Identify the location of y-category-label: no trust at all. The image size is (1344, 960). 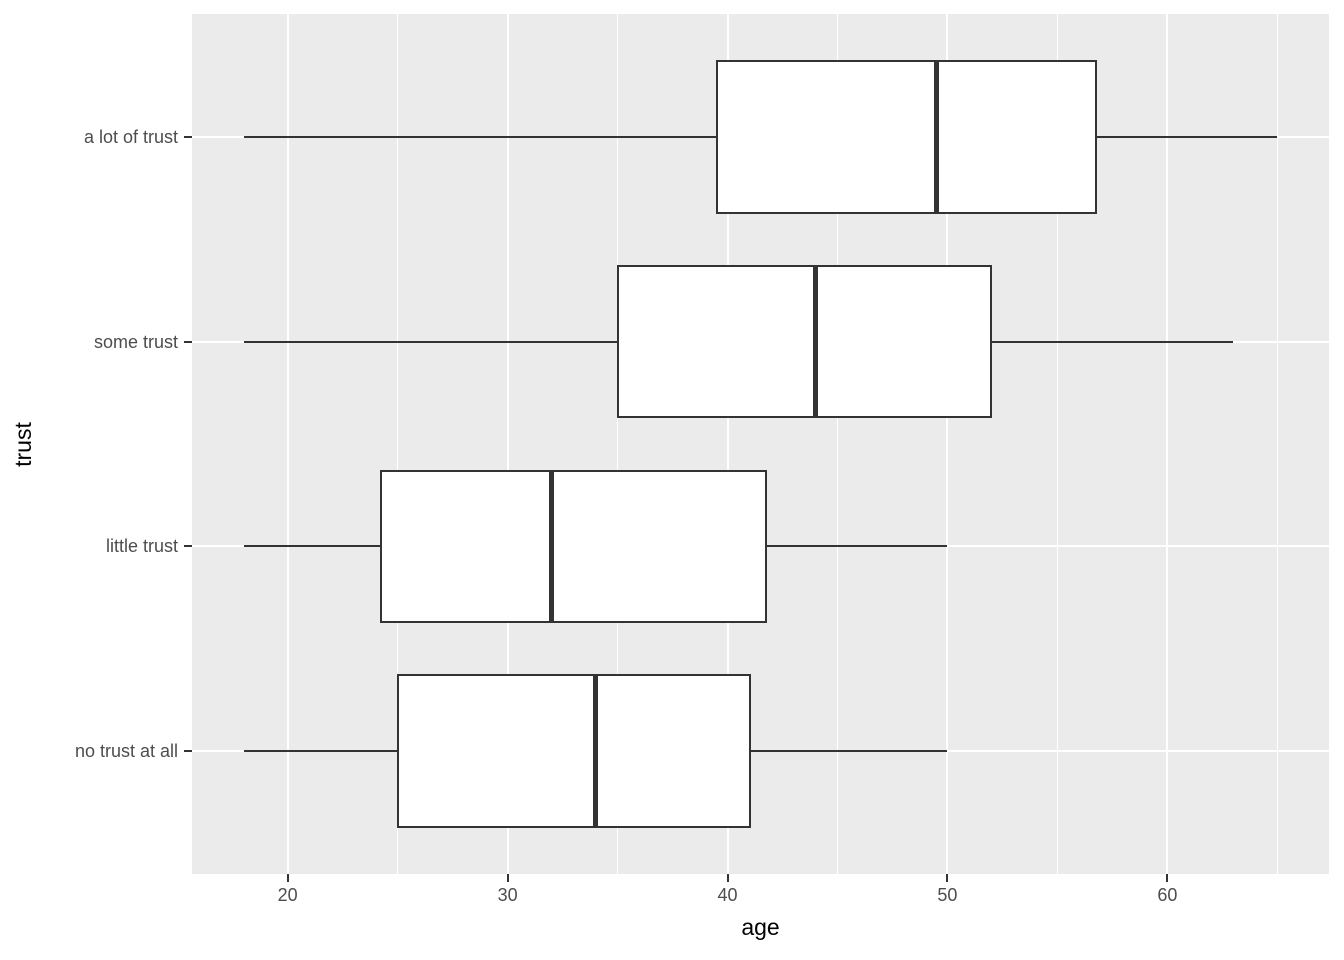
(126, 751).